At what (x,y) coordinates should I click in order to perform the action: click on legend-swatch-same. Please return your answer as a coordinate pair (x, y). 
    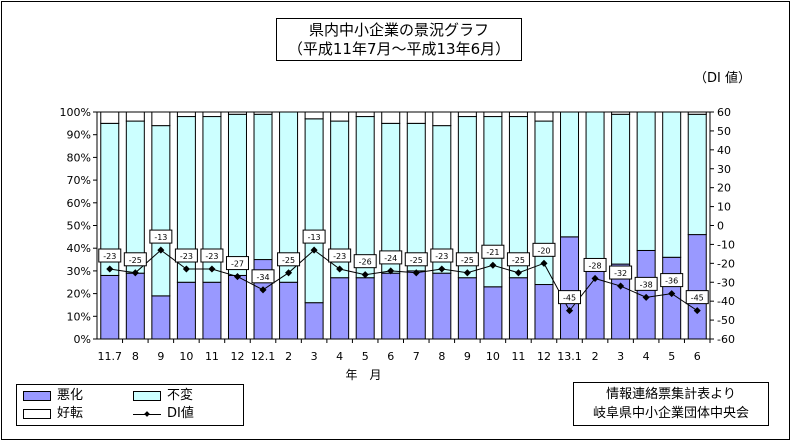
    Looking at the image, I should click on (147, 395).